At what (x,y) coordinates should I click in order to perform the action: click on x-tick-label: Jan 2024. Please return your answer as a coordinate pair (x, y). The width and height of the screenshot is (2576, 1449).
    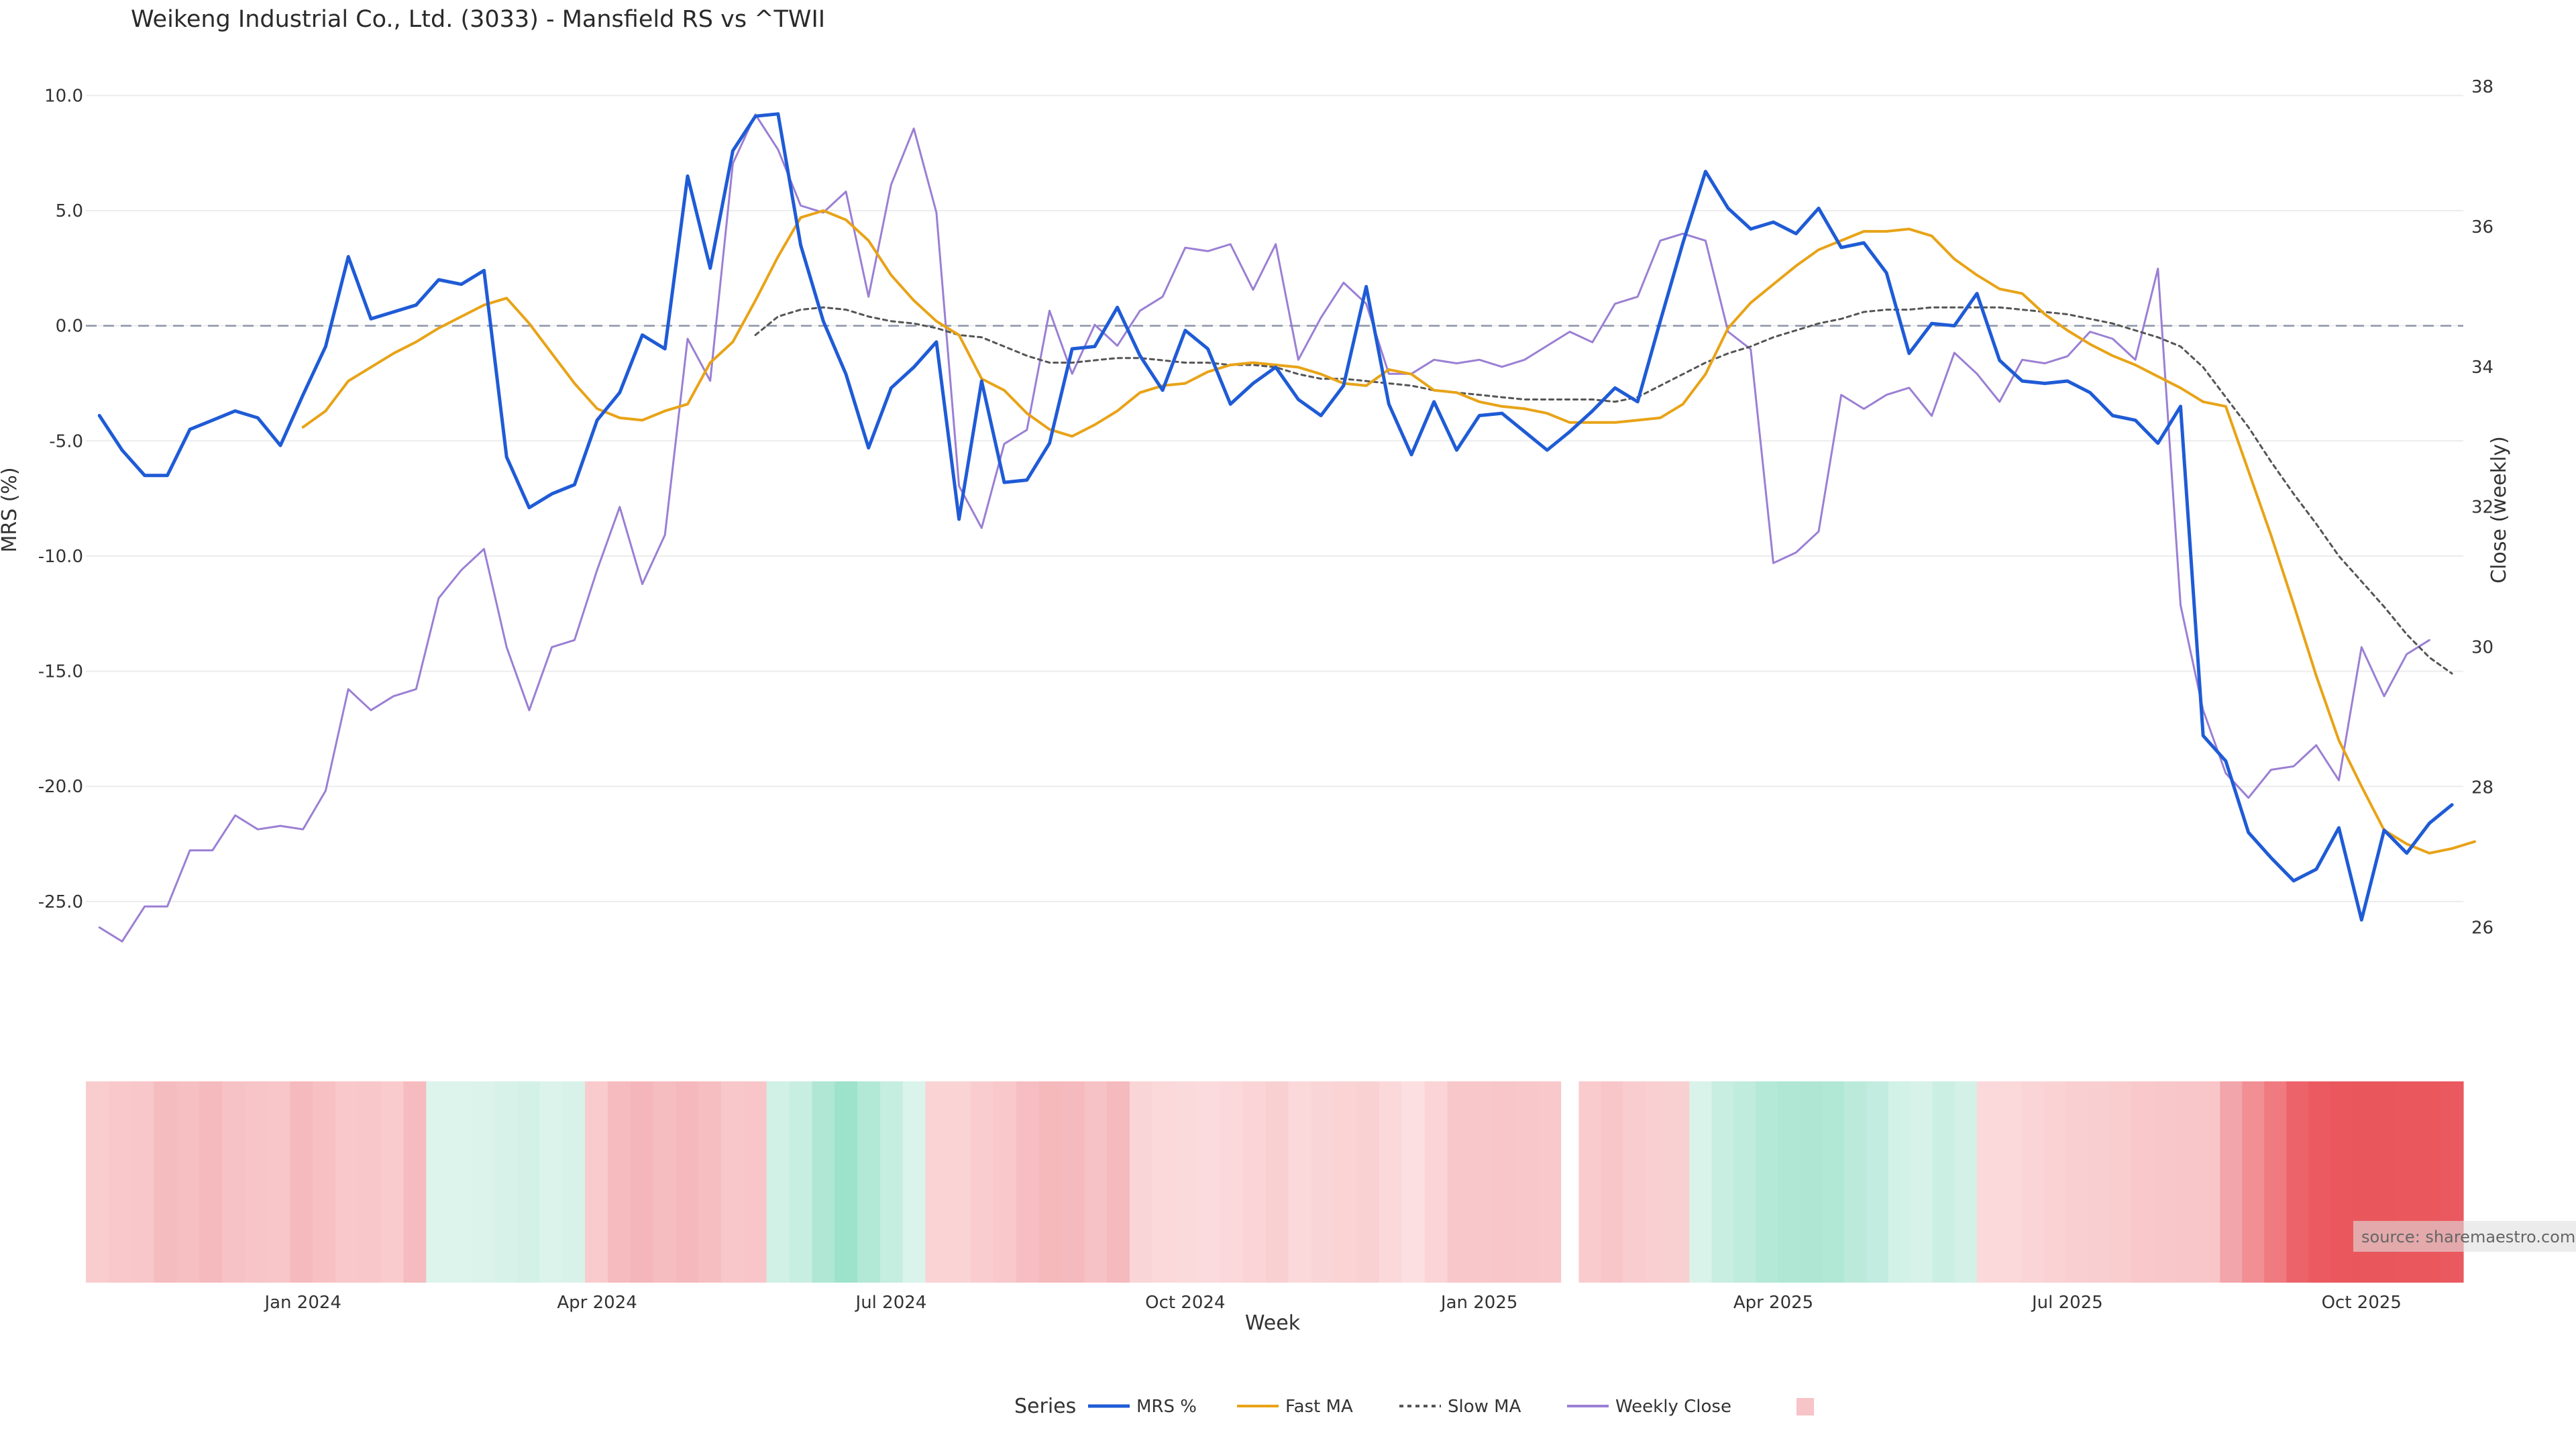
    Looking at the image, I should click on (302, 1303).